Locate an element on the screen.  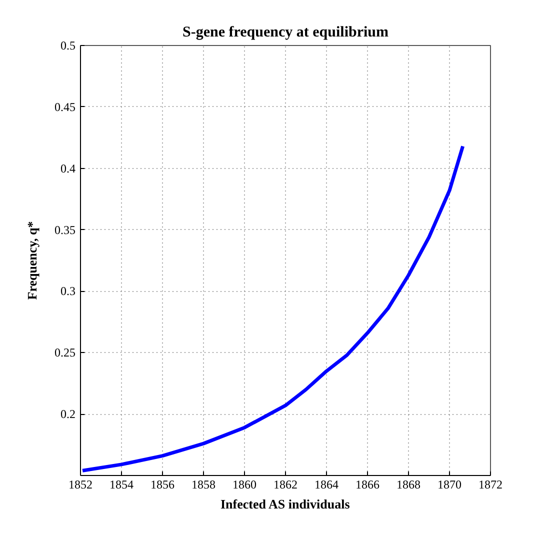
x-tick-label: 1866 is located at coordinates (368, 485).